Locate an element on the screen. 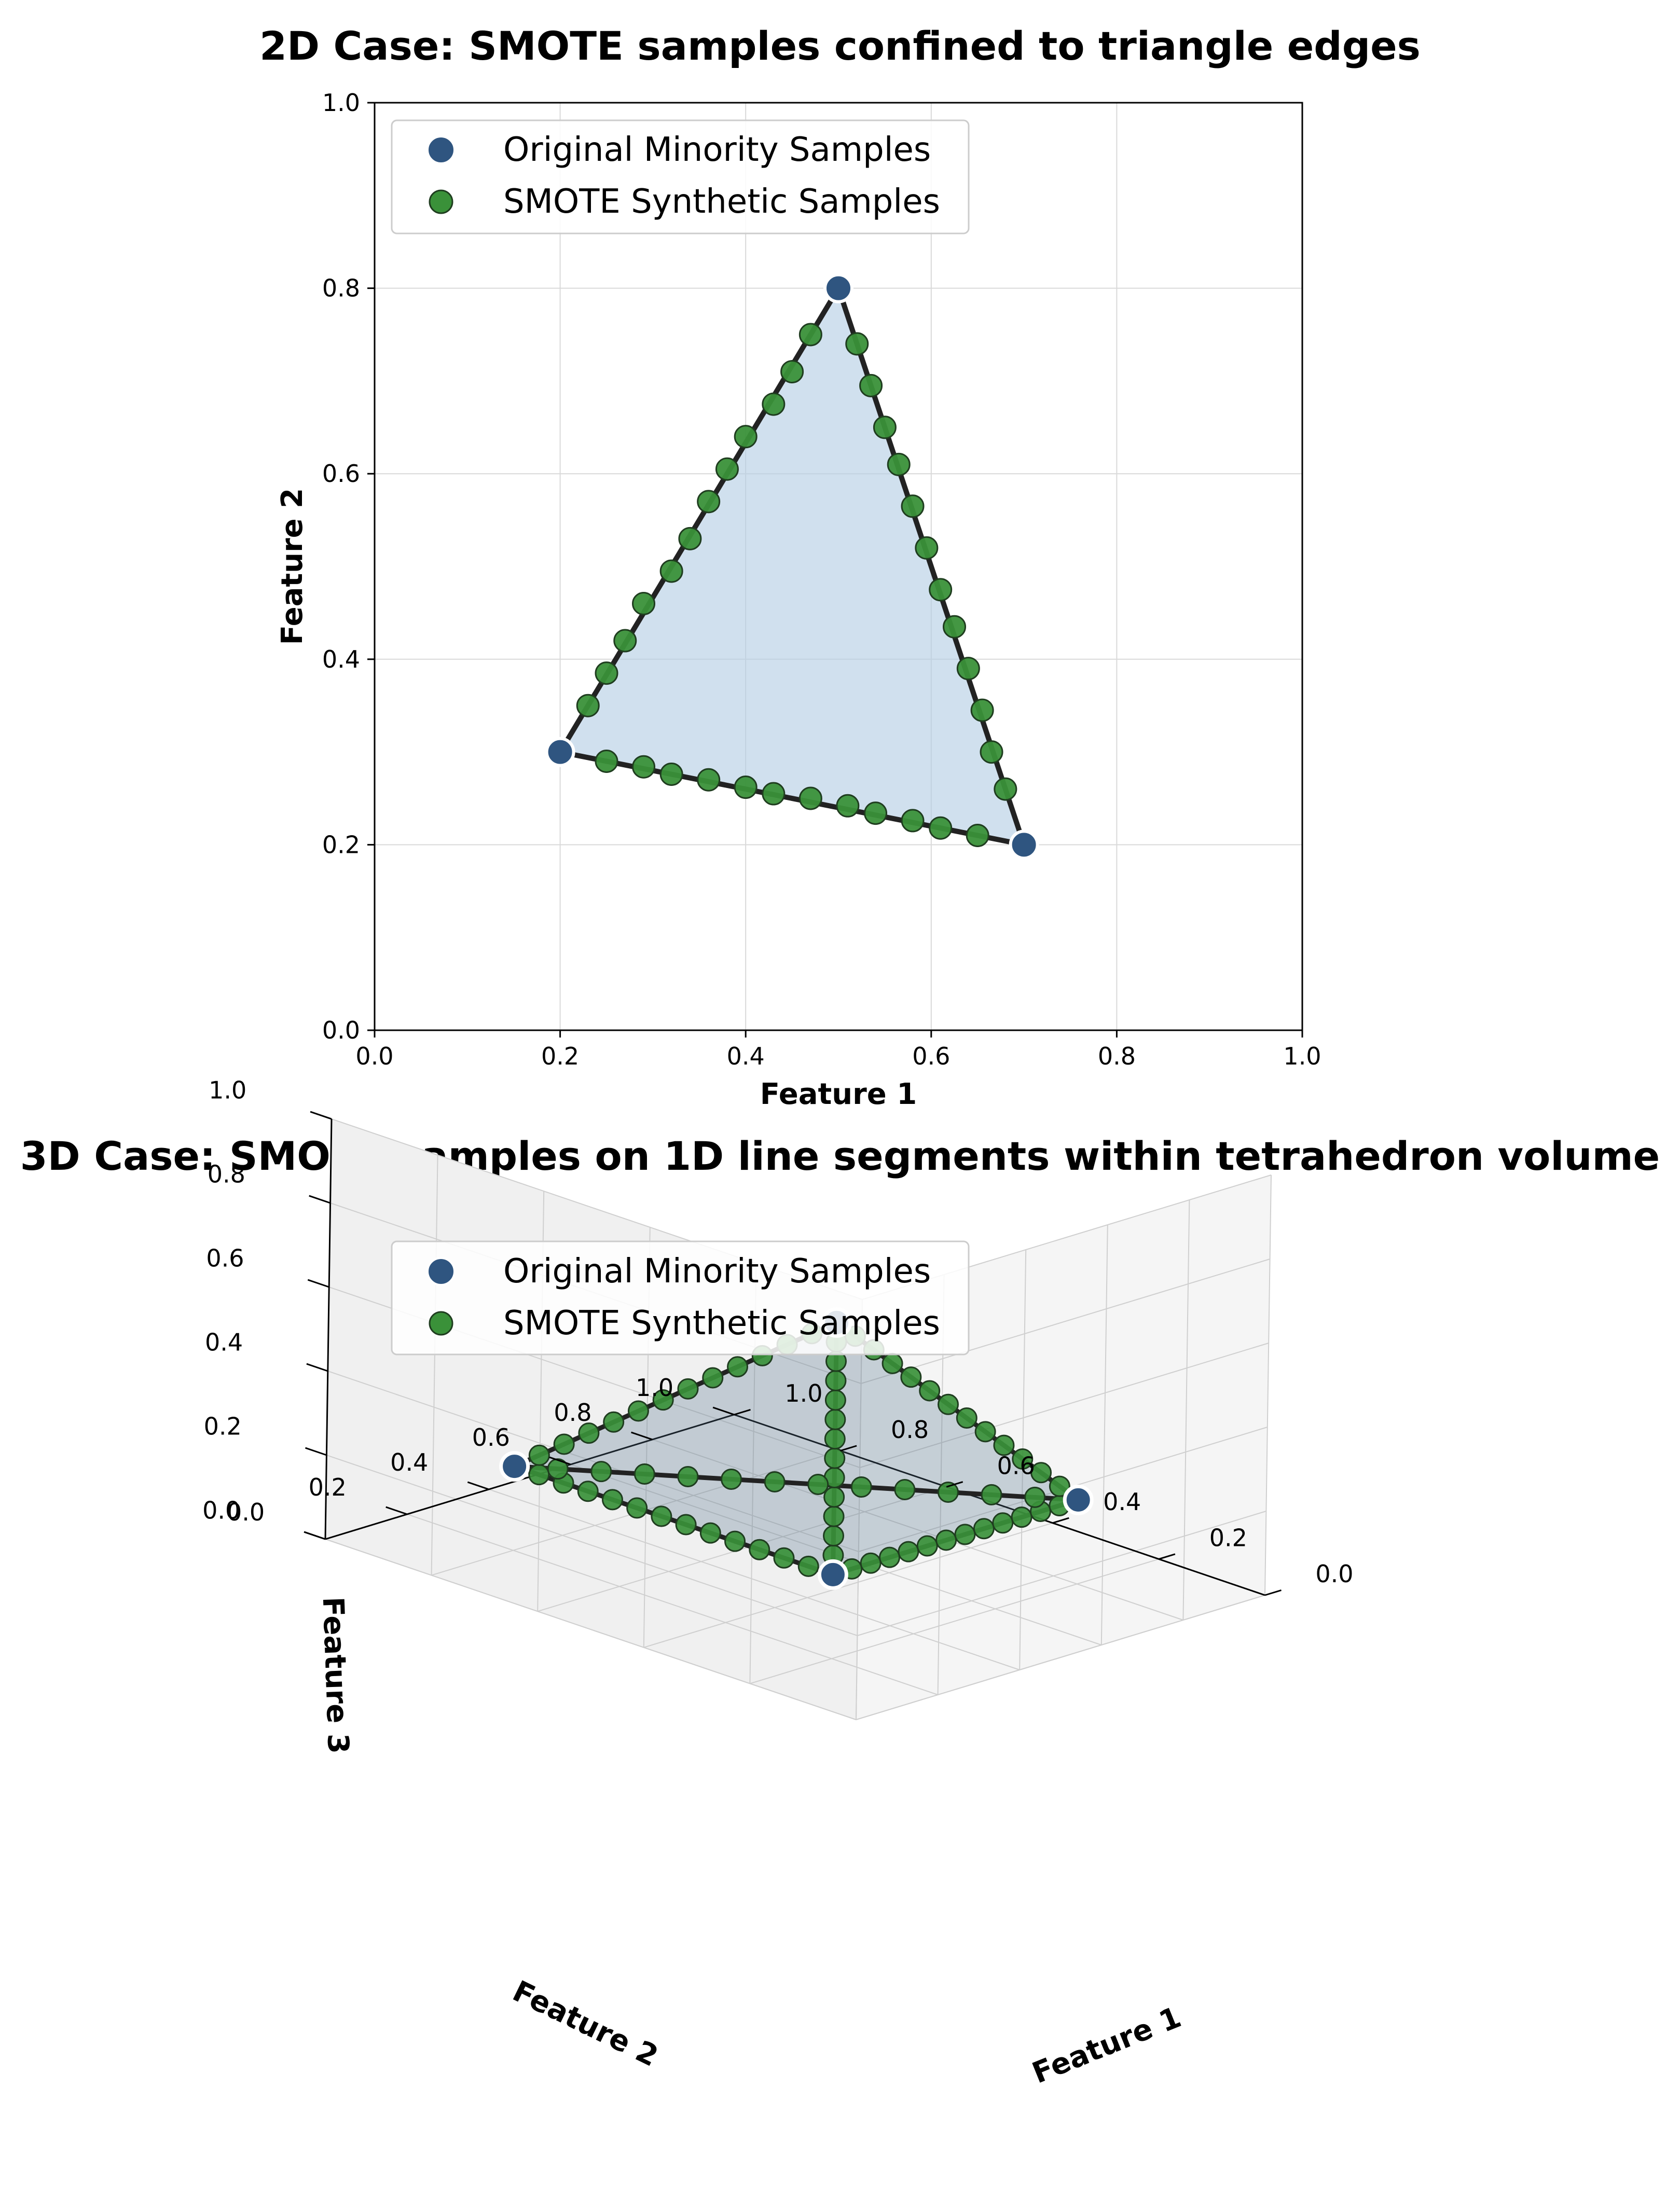 This screenshot has width=1680, height=2185. z-tick-label: 0.0 is located at coordinates (221, 1510).